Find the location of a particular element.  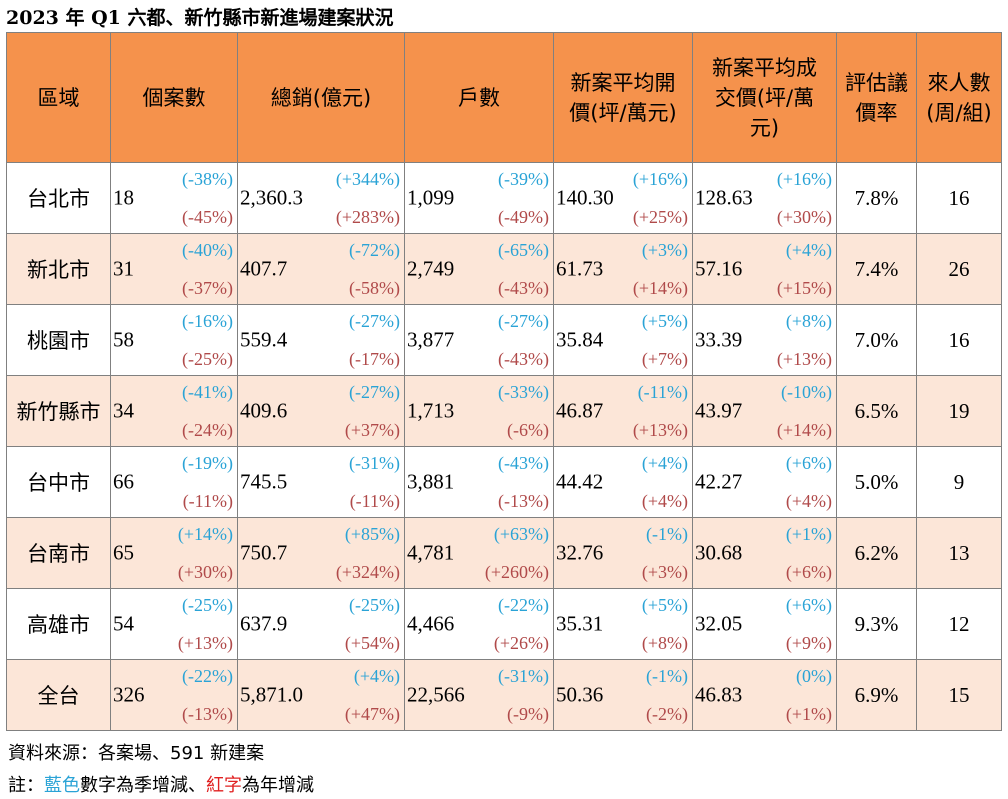

visitors-cell: 15 is located at coordinates (959, 695).